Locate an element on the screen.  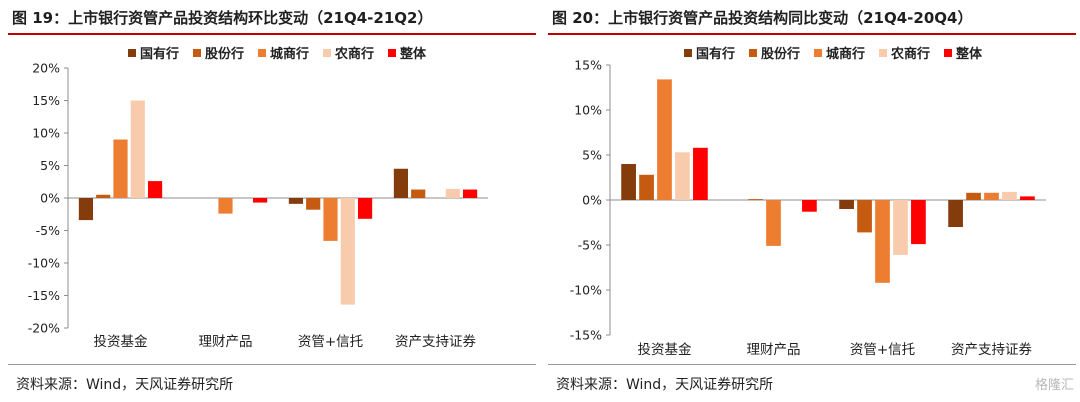
y-tick-label: 20% is located at coordinates (46, 68).